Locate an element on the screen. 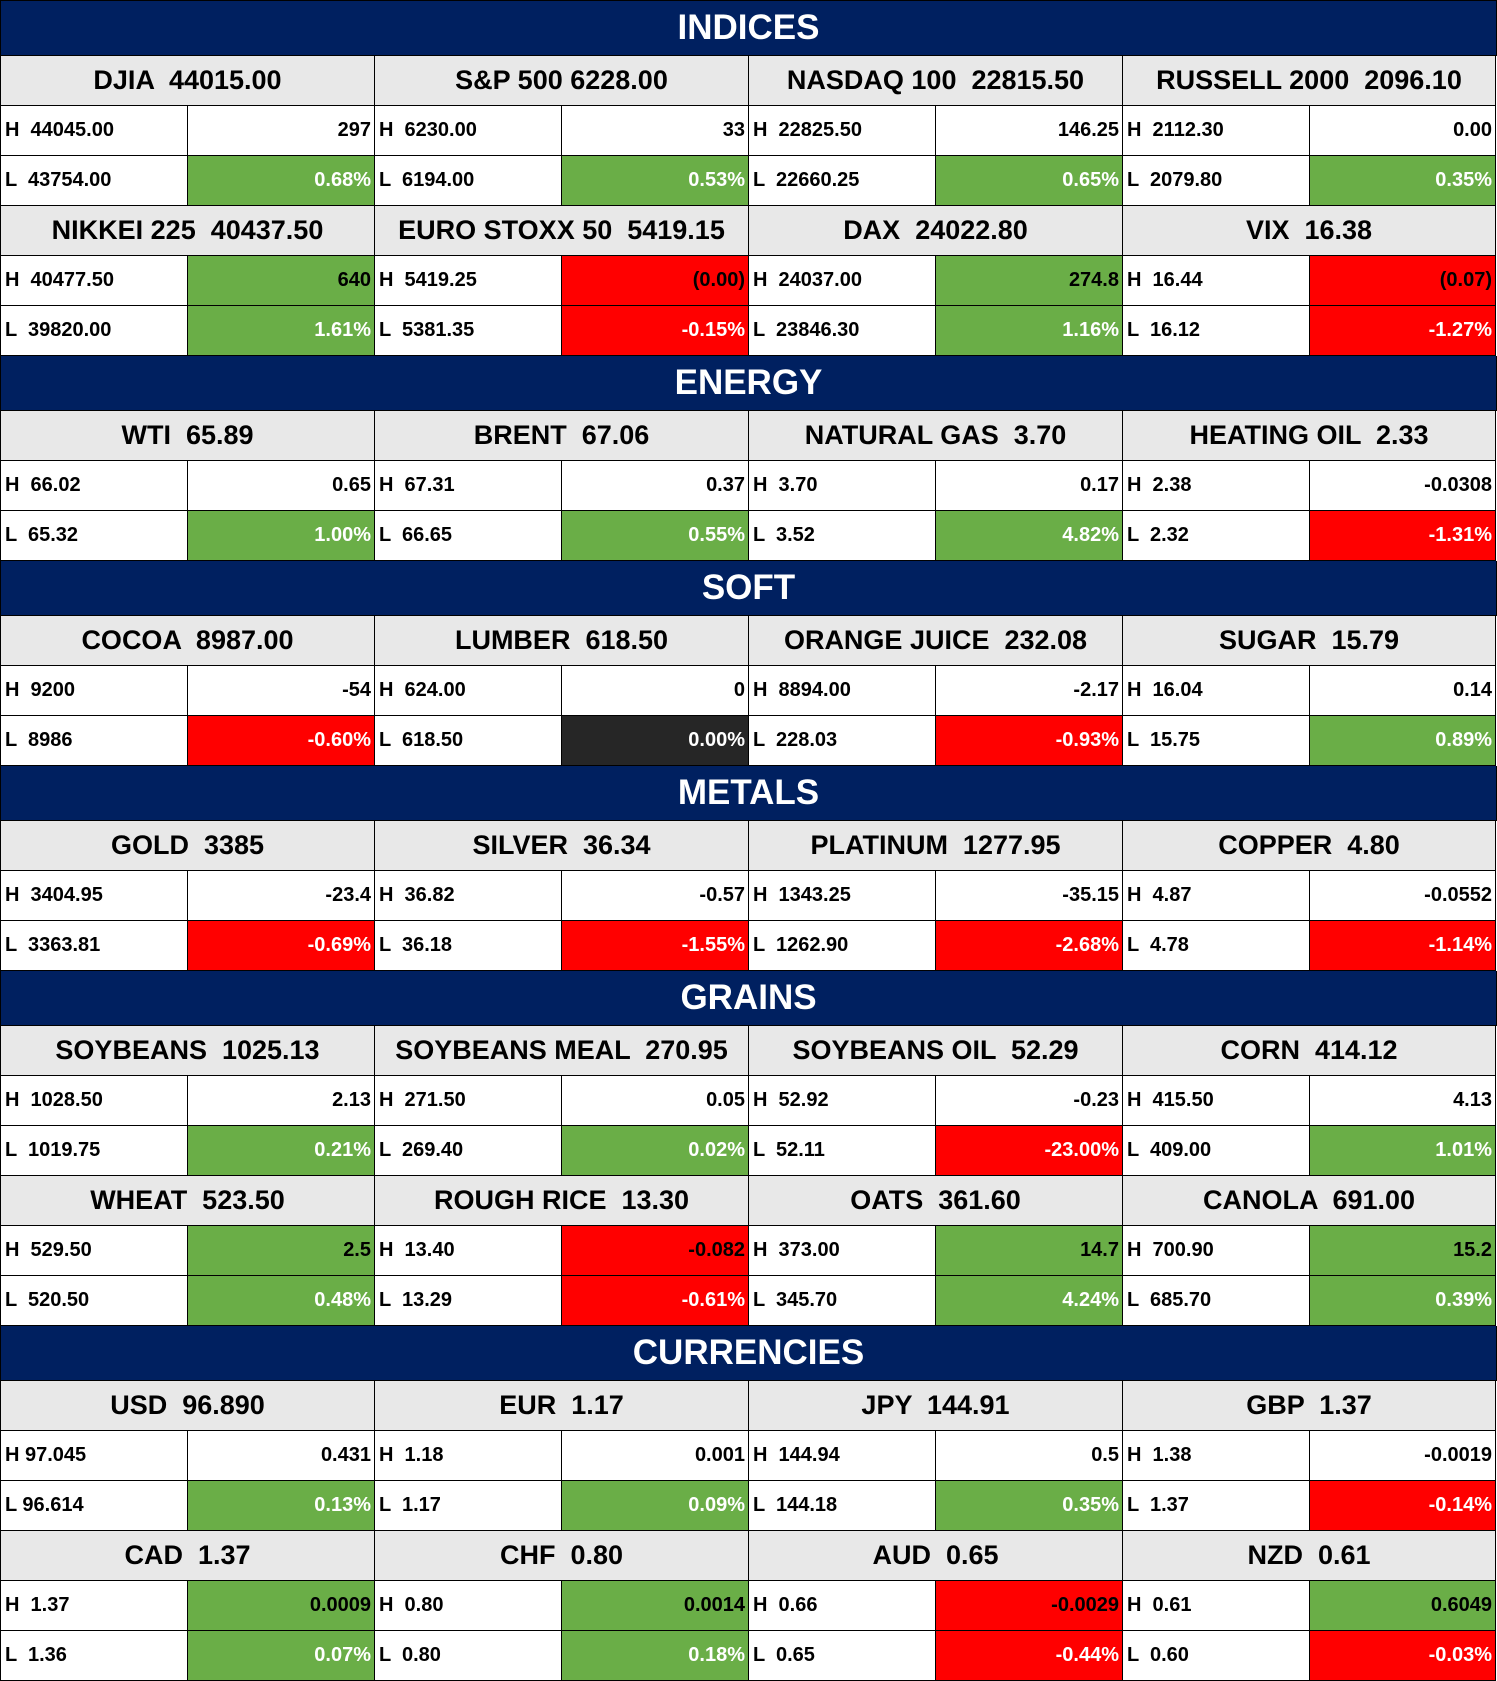 The width and height of the screenshot is (1497, 1681). net-change: -0.57 is located at coordinates (655, 895).